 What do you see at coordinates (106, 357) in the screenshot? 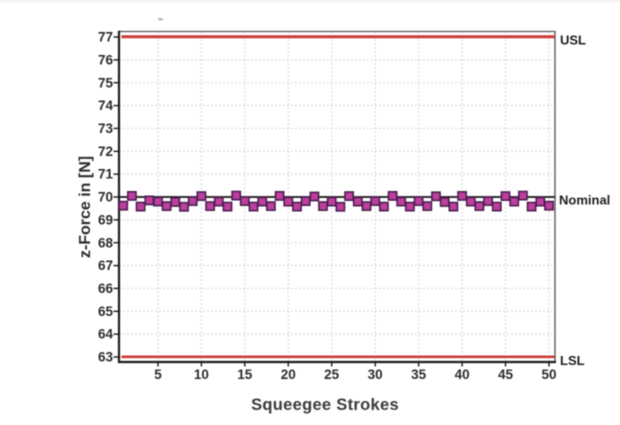
I see `svg-text: 63` at bounding box center [106, 357].